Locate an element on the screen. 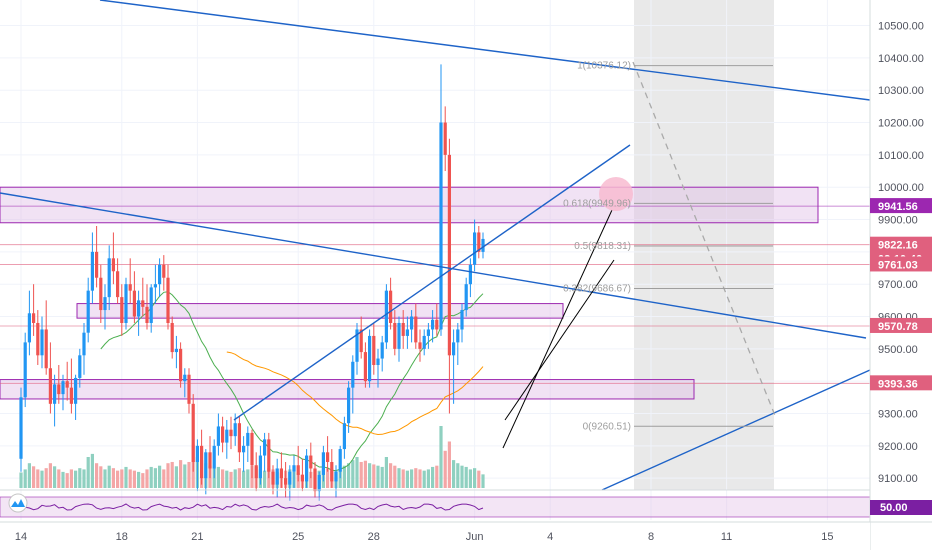  time-tick-label: Jun is located at coordinates (475, 537).